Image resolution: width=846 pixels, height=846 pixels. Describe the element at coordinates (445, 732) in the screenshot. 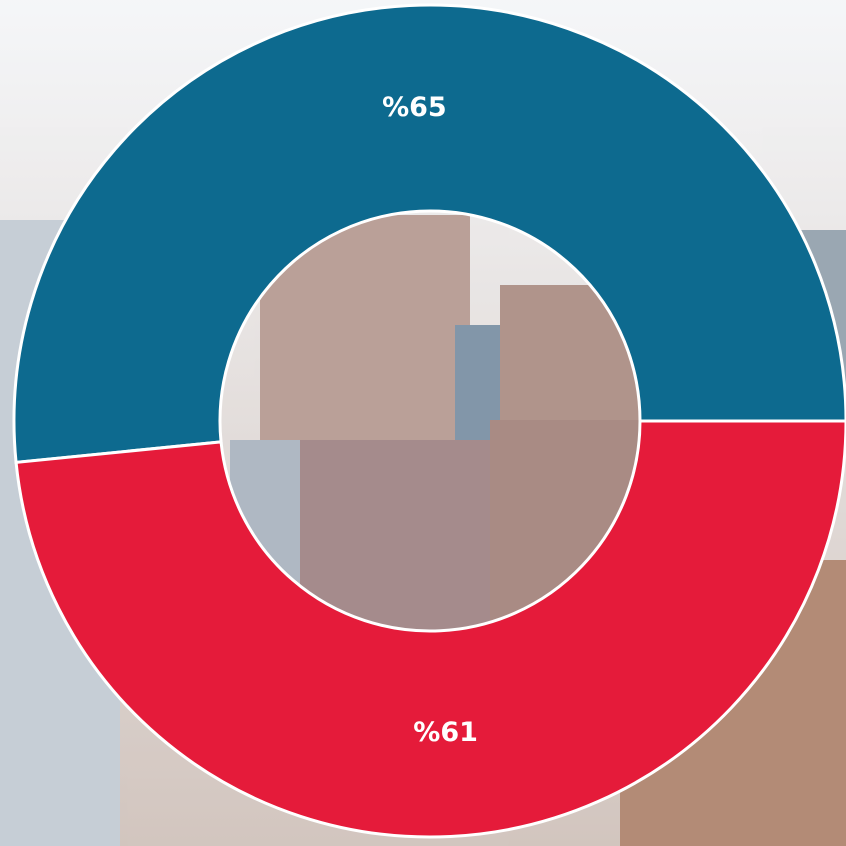

I see `value-label: %61` at that location.